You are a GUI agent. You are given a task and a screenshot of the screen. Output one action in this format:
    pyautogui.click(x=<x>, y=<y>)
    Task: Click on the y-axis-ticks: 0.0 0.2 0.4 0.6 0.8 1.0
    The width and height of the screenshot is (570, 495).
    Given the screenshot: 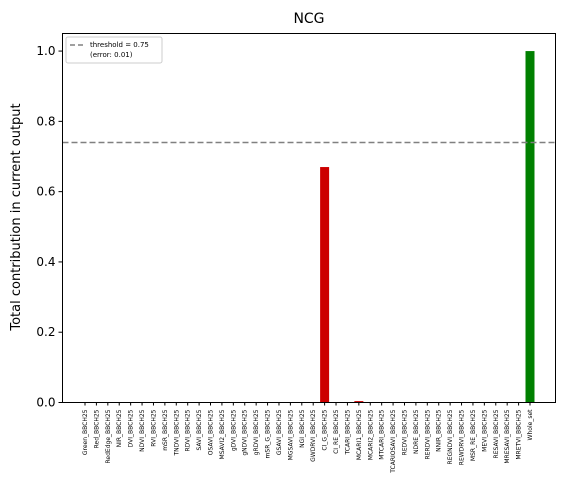 What is the action you would take?
    pyautogui.click(x=49, y=227)
    